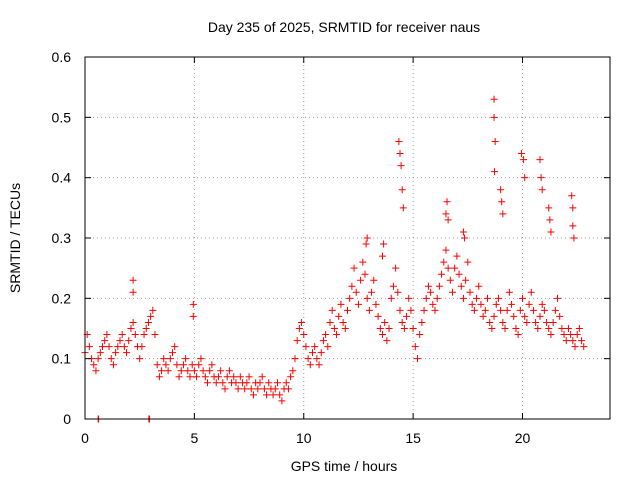  What do you see at coordinates (85, 438) in the screenshot?
I see `x-tick-label: 0` at bounding box center [85, 438].